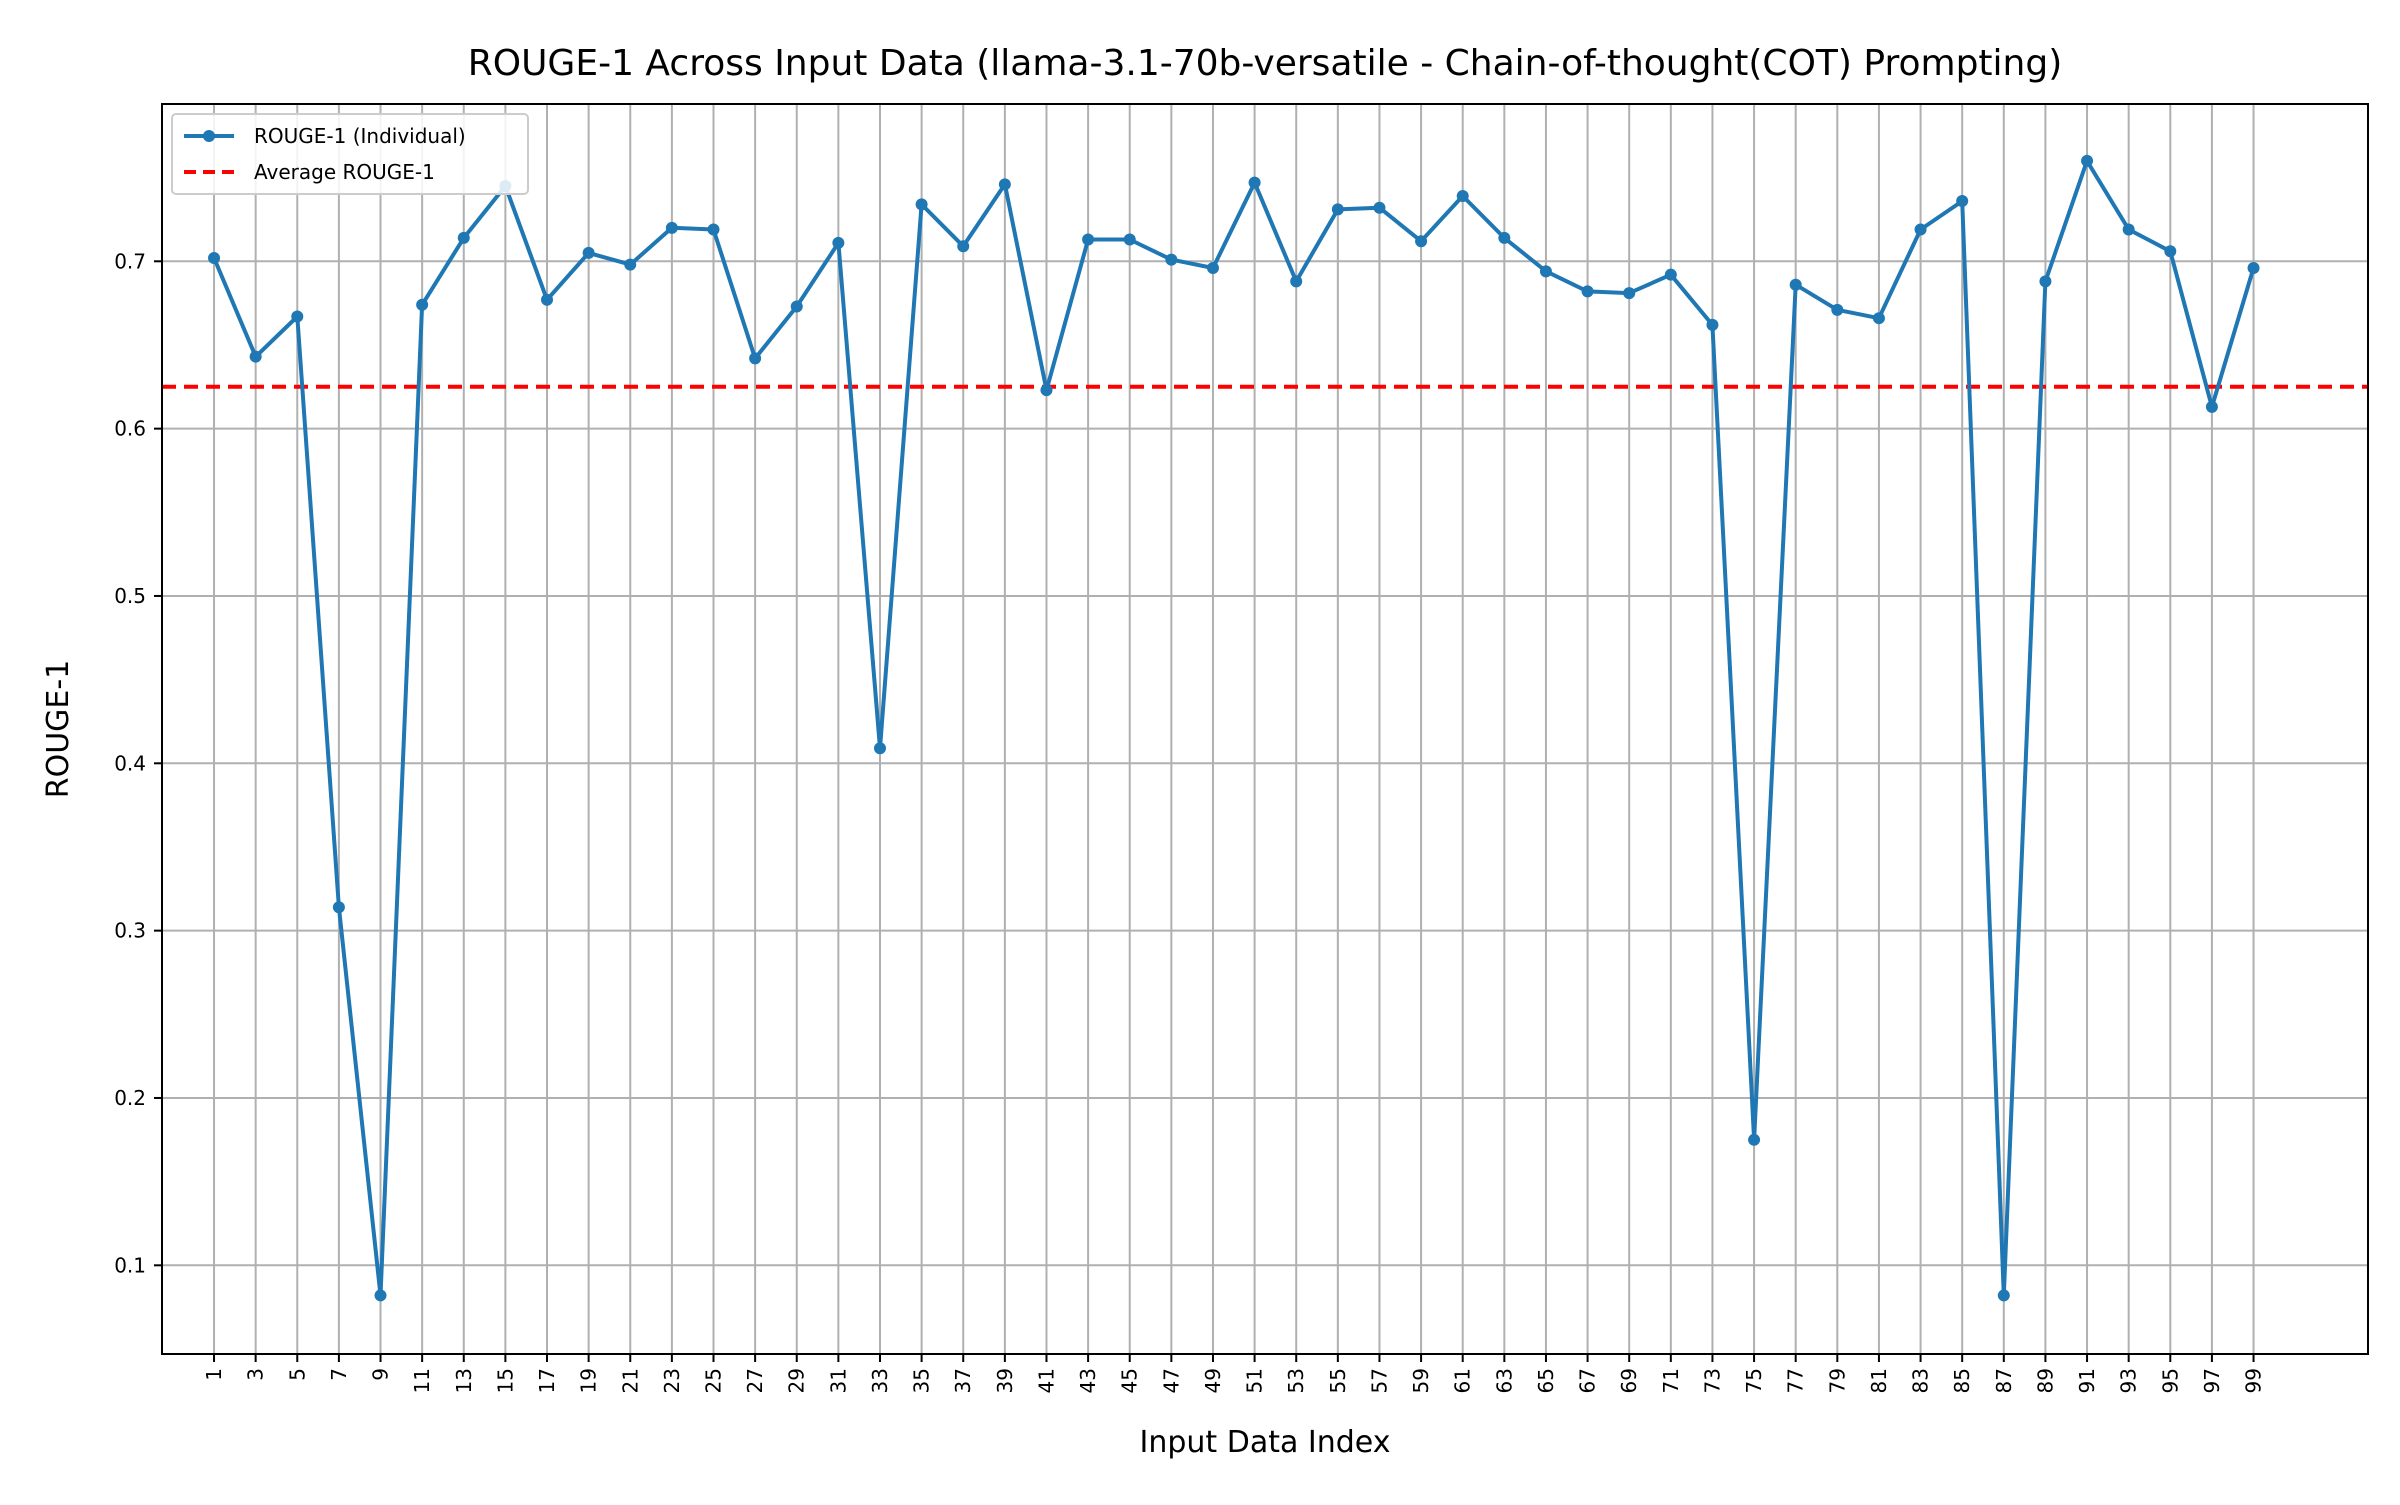 The height and width of the screenshot is (1505, 2400). Describe the element at coordinates (1130, 1380) in the screenshot. I see `x-tick-label: 45` at that location.